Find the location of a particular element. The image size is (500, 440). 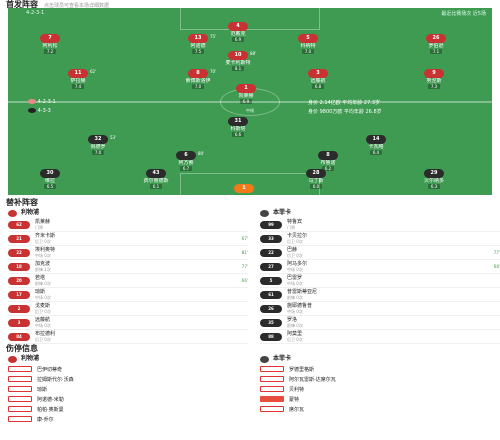

injury-row: 拉姆斯代尔·沃森 is located at coordinates (128, 379).